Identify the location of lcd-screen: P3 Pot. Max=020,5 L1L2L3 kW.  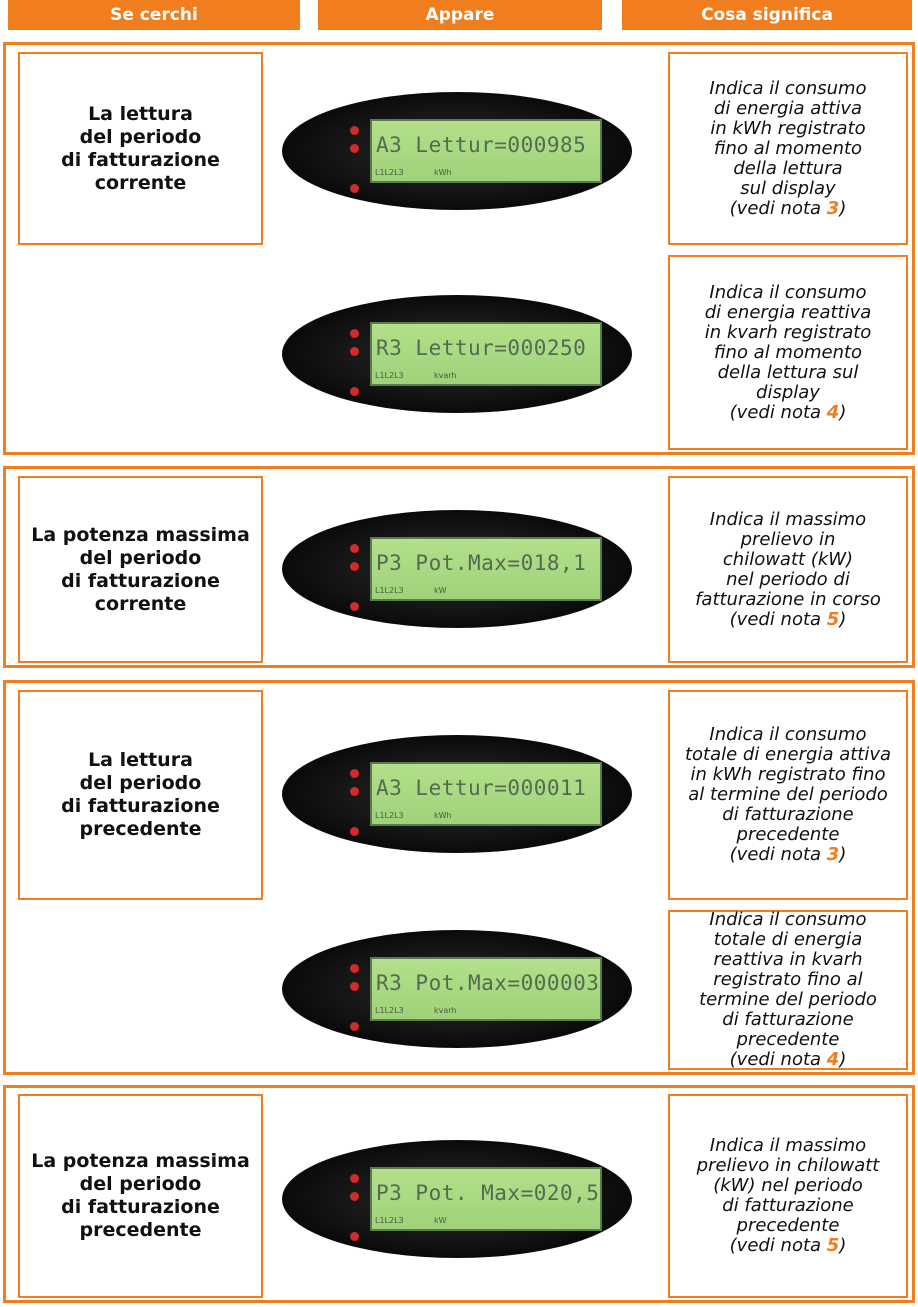
(486, 1199).